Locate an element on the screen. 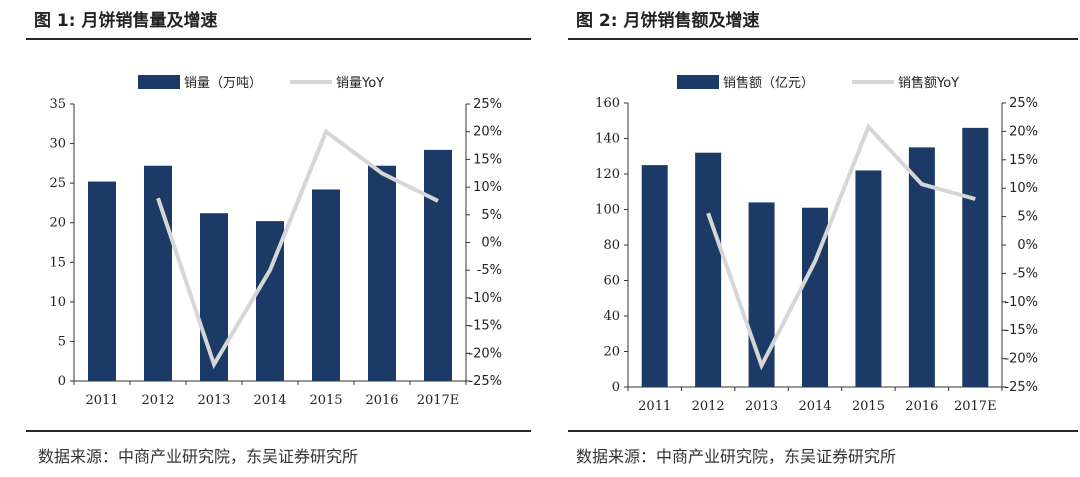  left-tick-label: 160 is located at coordinates (607, 103).